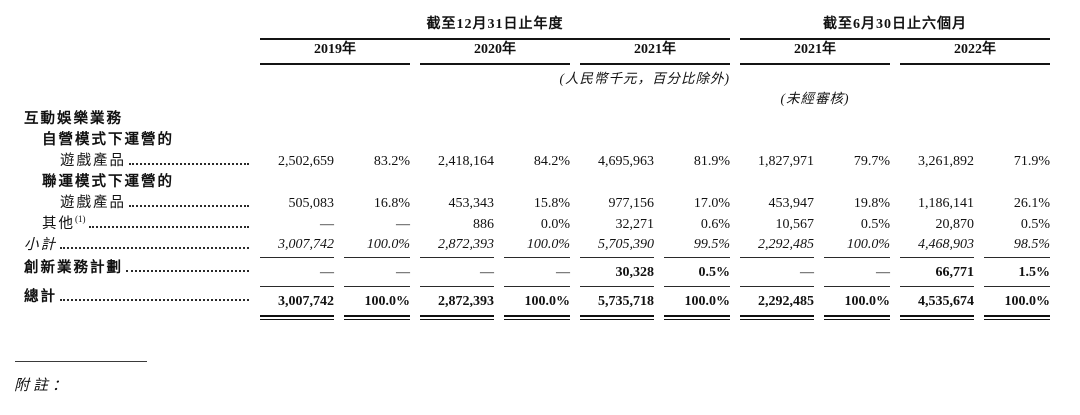 This screenshot has height=415, width=1080. Describe the element at coordinates (40, 244) in the screenshot. I see `row-label-text: 小計` at that location.